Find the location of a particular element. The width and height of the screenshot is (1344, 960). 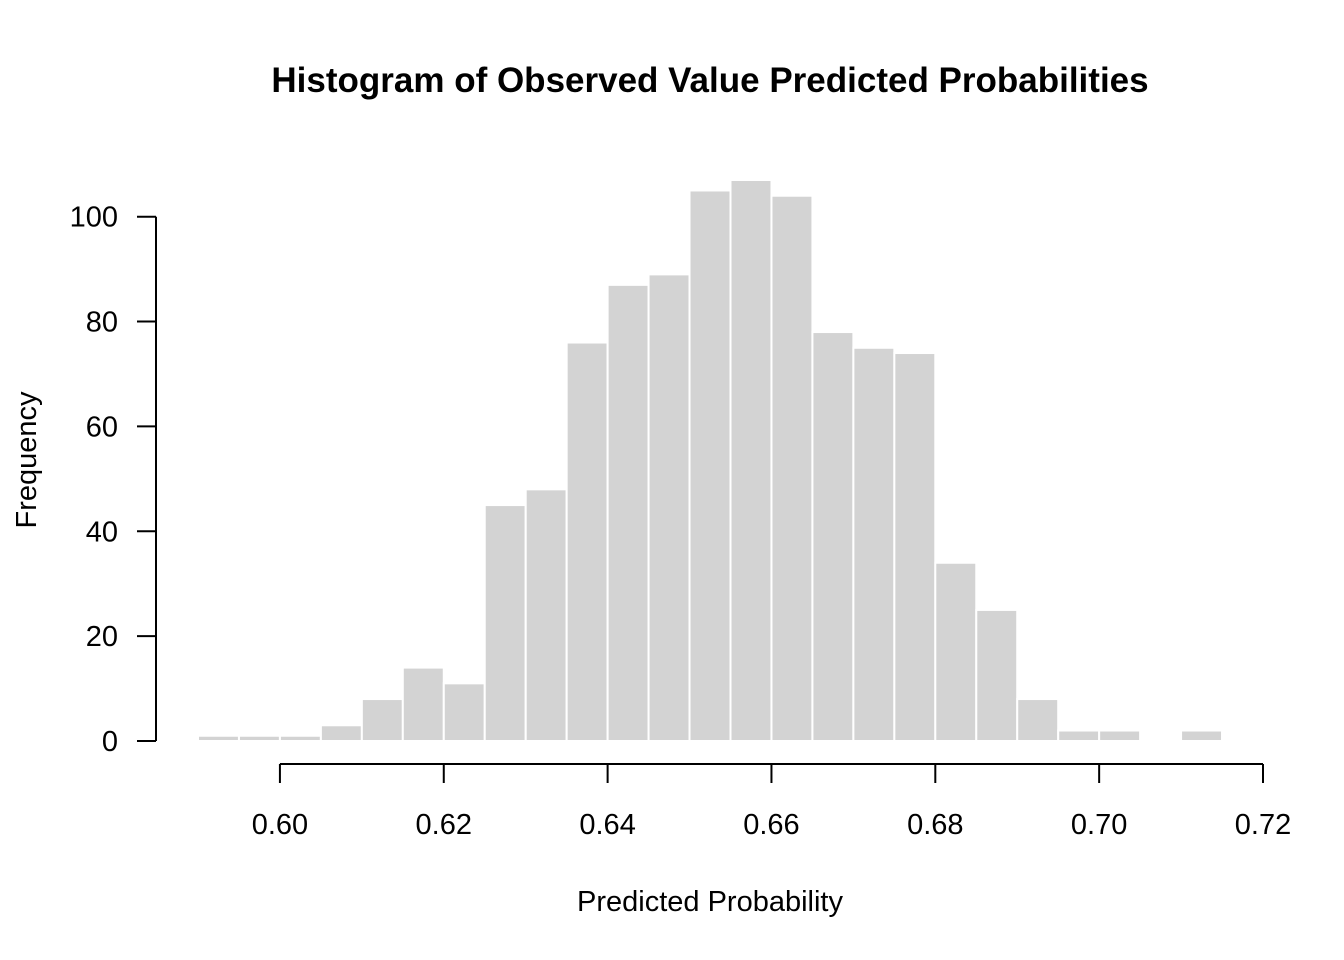

x-tick-label-0.60: 0.60 is located at coordinates (280, 825).